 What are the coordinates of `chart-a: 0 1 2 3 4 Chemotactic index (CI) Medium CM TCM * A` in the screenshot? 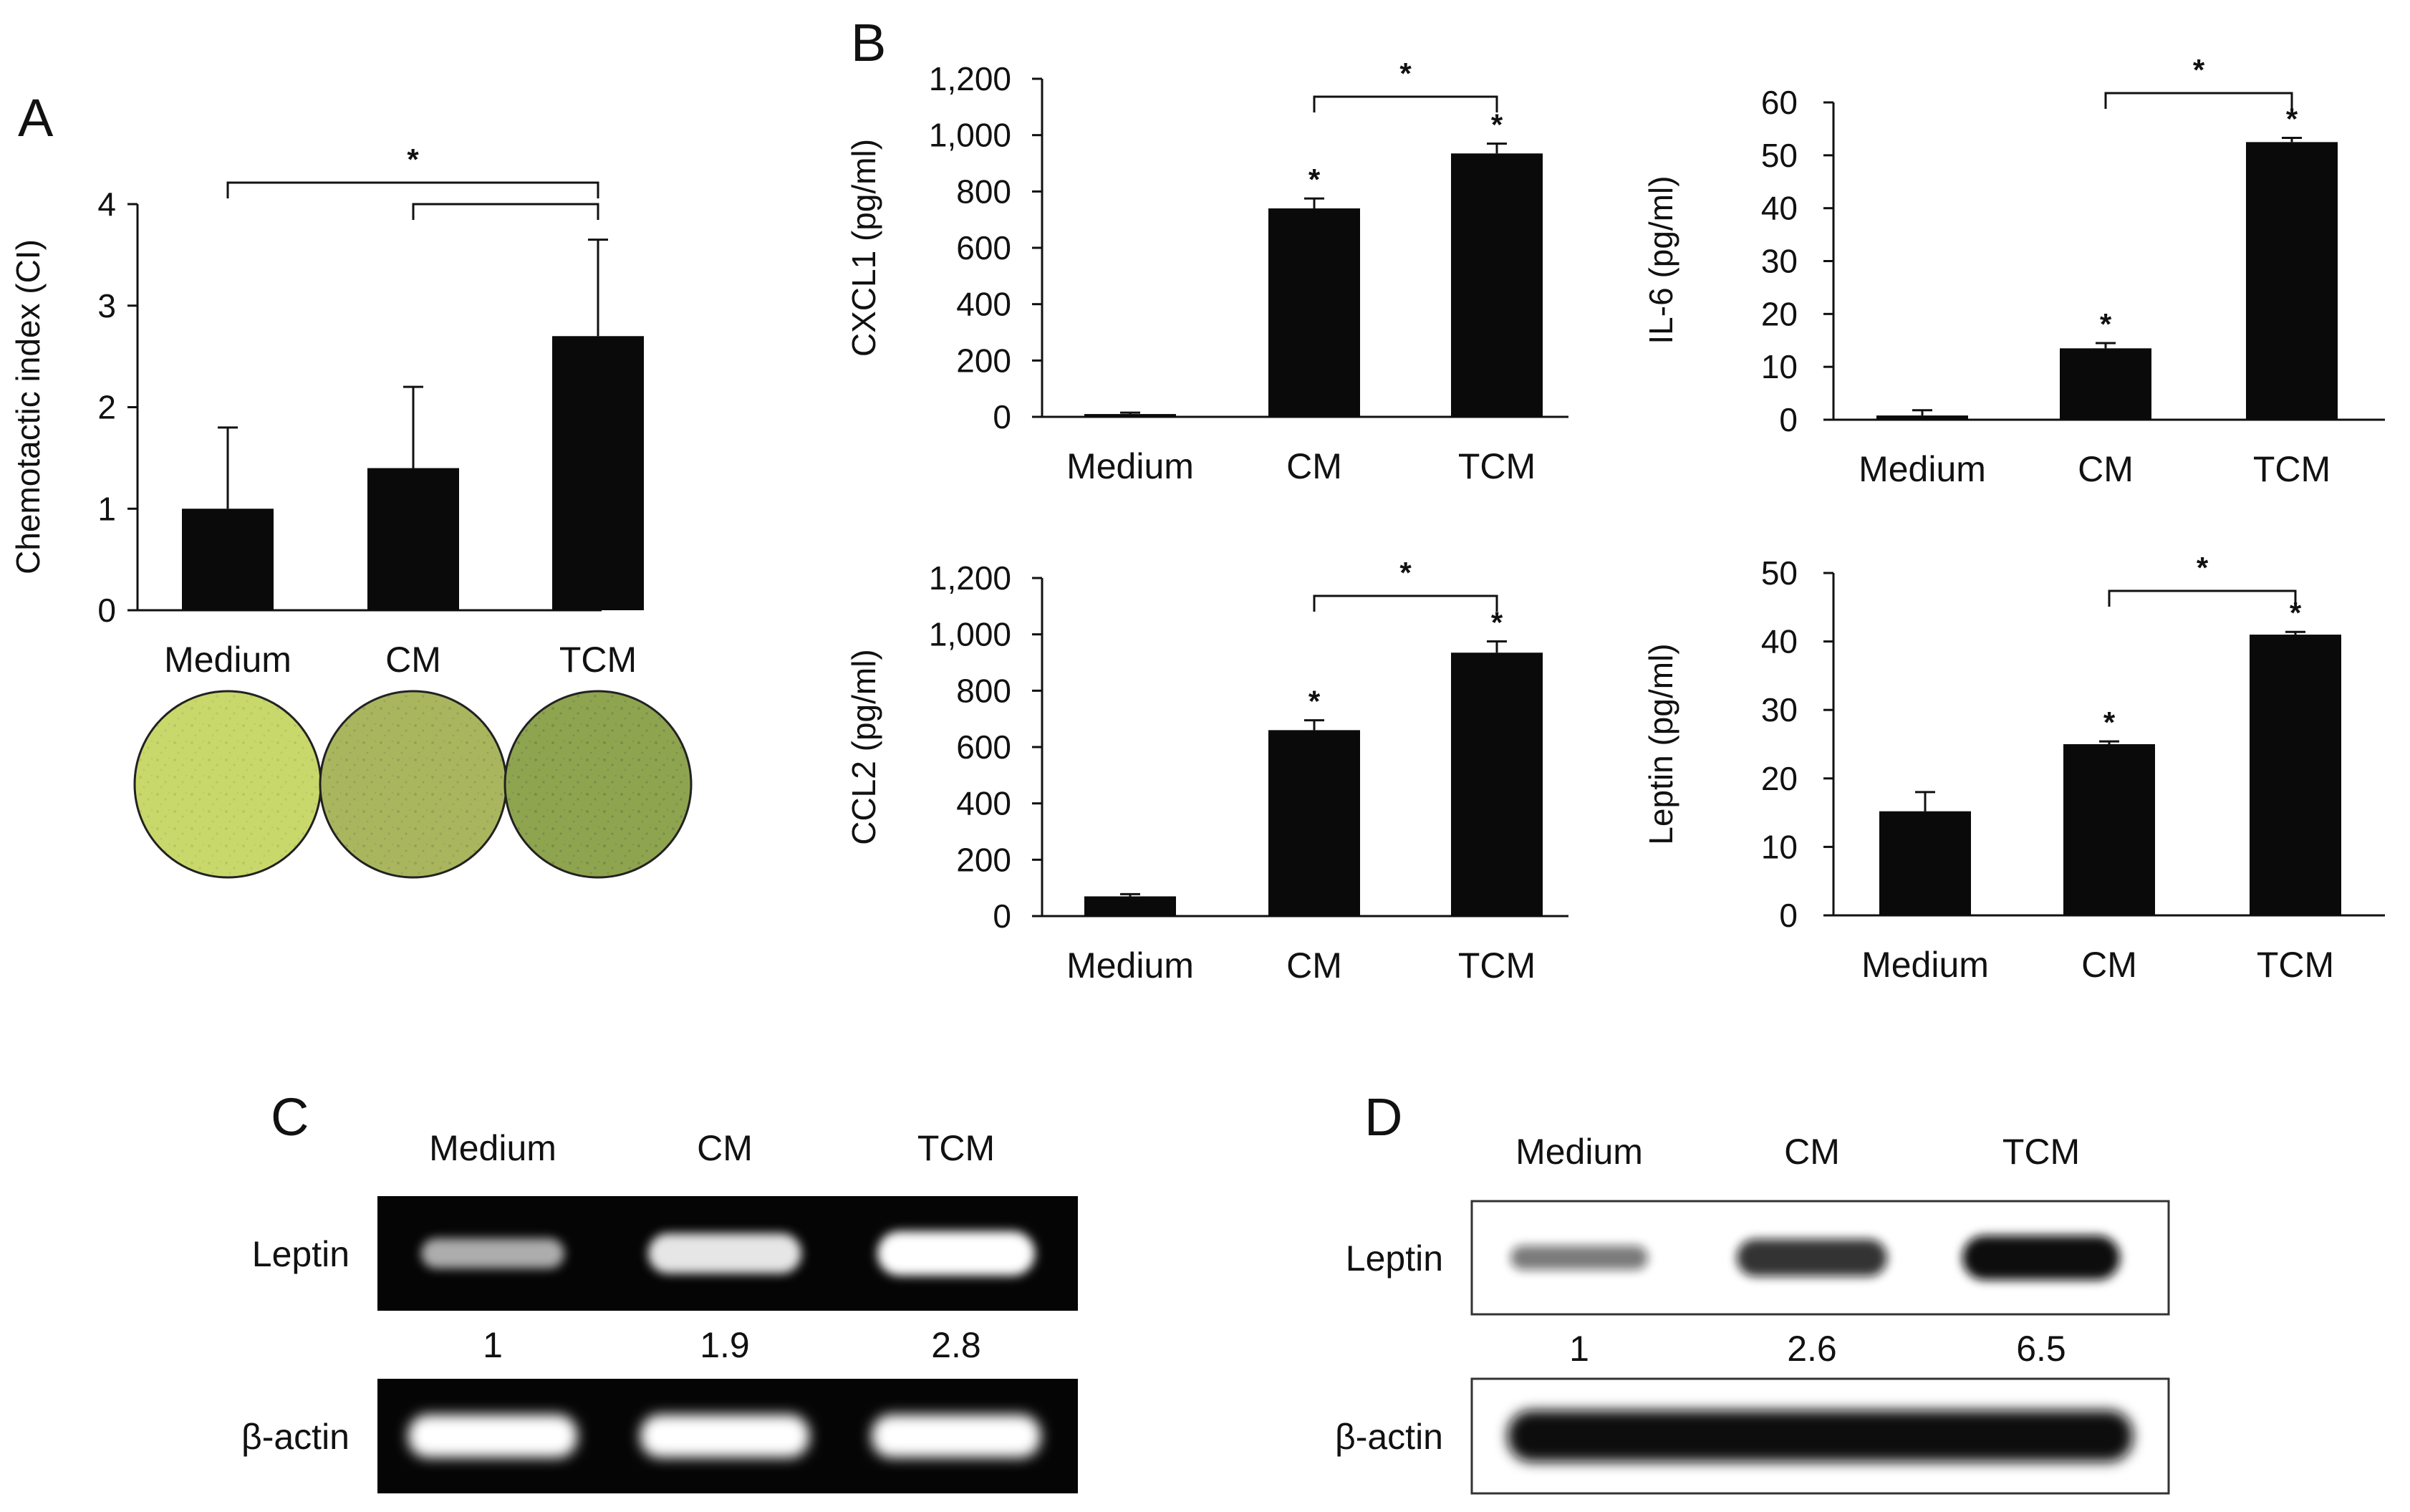 It's located at (326, 384).